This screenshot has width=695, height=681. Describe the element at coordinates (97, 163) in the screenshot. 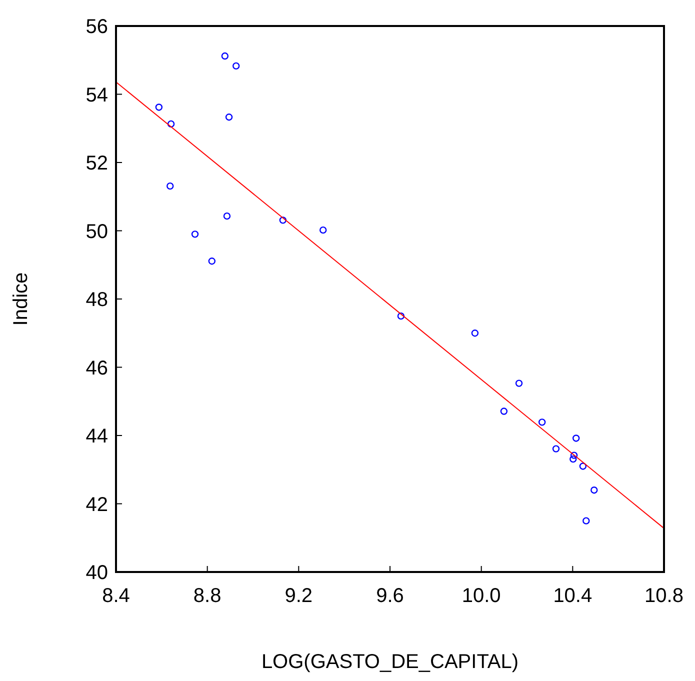

I see `y-tick-label: 52` at that location.